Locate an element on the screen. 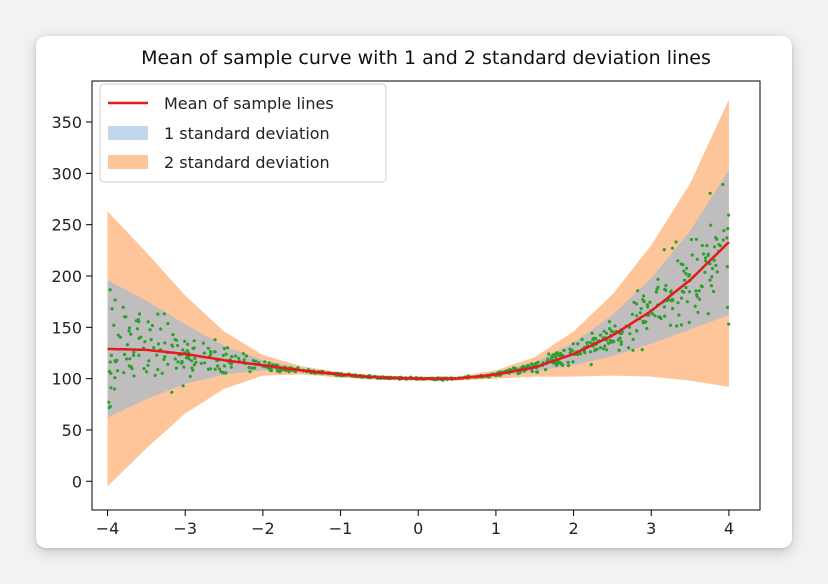 This screenshot has height=584, width=828. y-tick-label: 250 is located at coordinates (66, 225).